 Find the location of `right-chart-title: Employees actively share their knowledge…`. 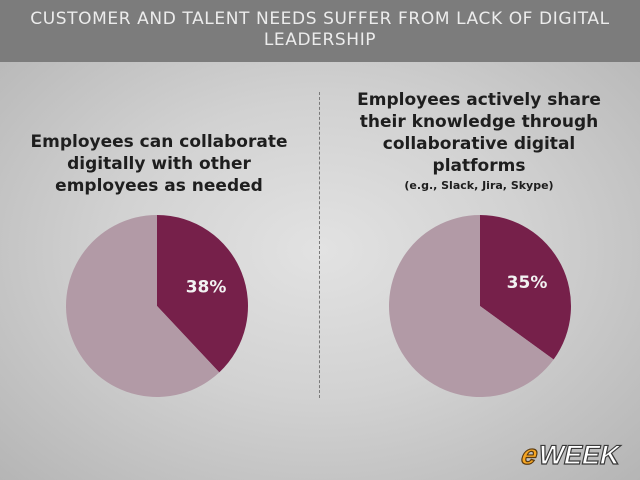

right-chart-title: Employees actively share their knowledge… is located at coordinates (479, 133).